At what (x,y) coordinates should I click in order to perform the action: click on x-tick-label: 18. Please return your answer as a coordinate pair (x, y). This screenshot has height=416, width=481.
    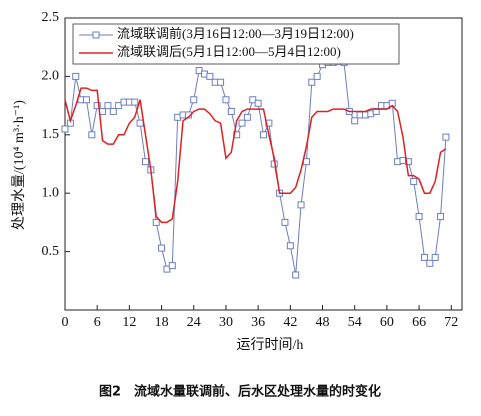
    Looking at the image, I should click on (162, 322).